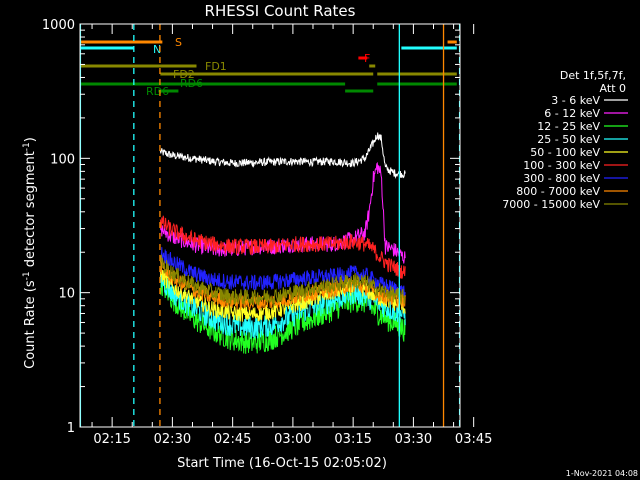  What do you see at coordinates (157, 91) in the screenshot?
I see `flag-label-5: RD6` at bounding box center [157, 91].